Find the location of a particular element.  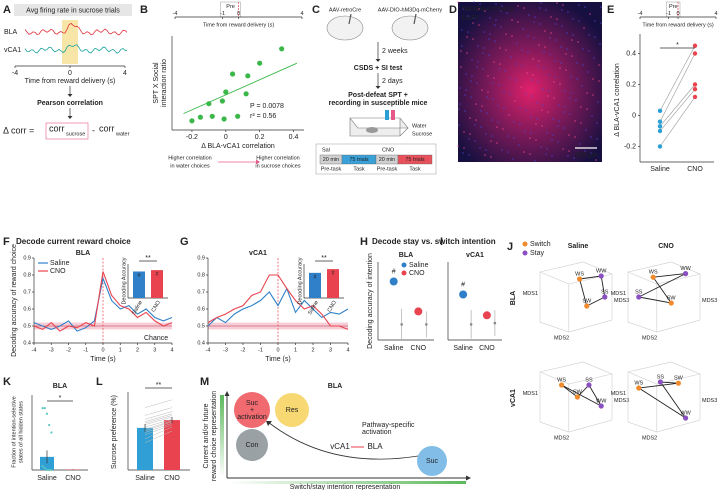

axis-label: interaction ratio is located at coordinates (164, 83).